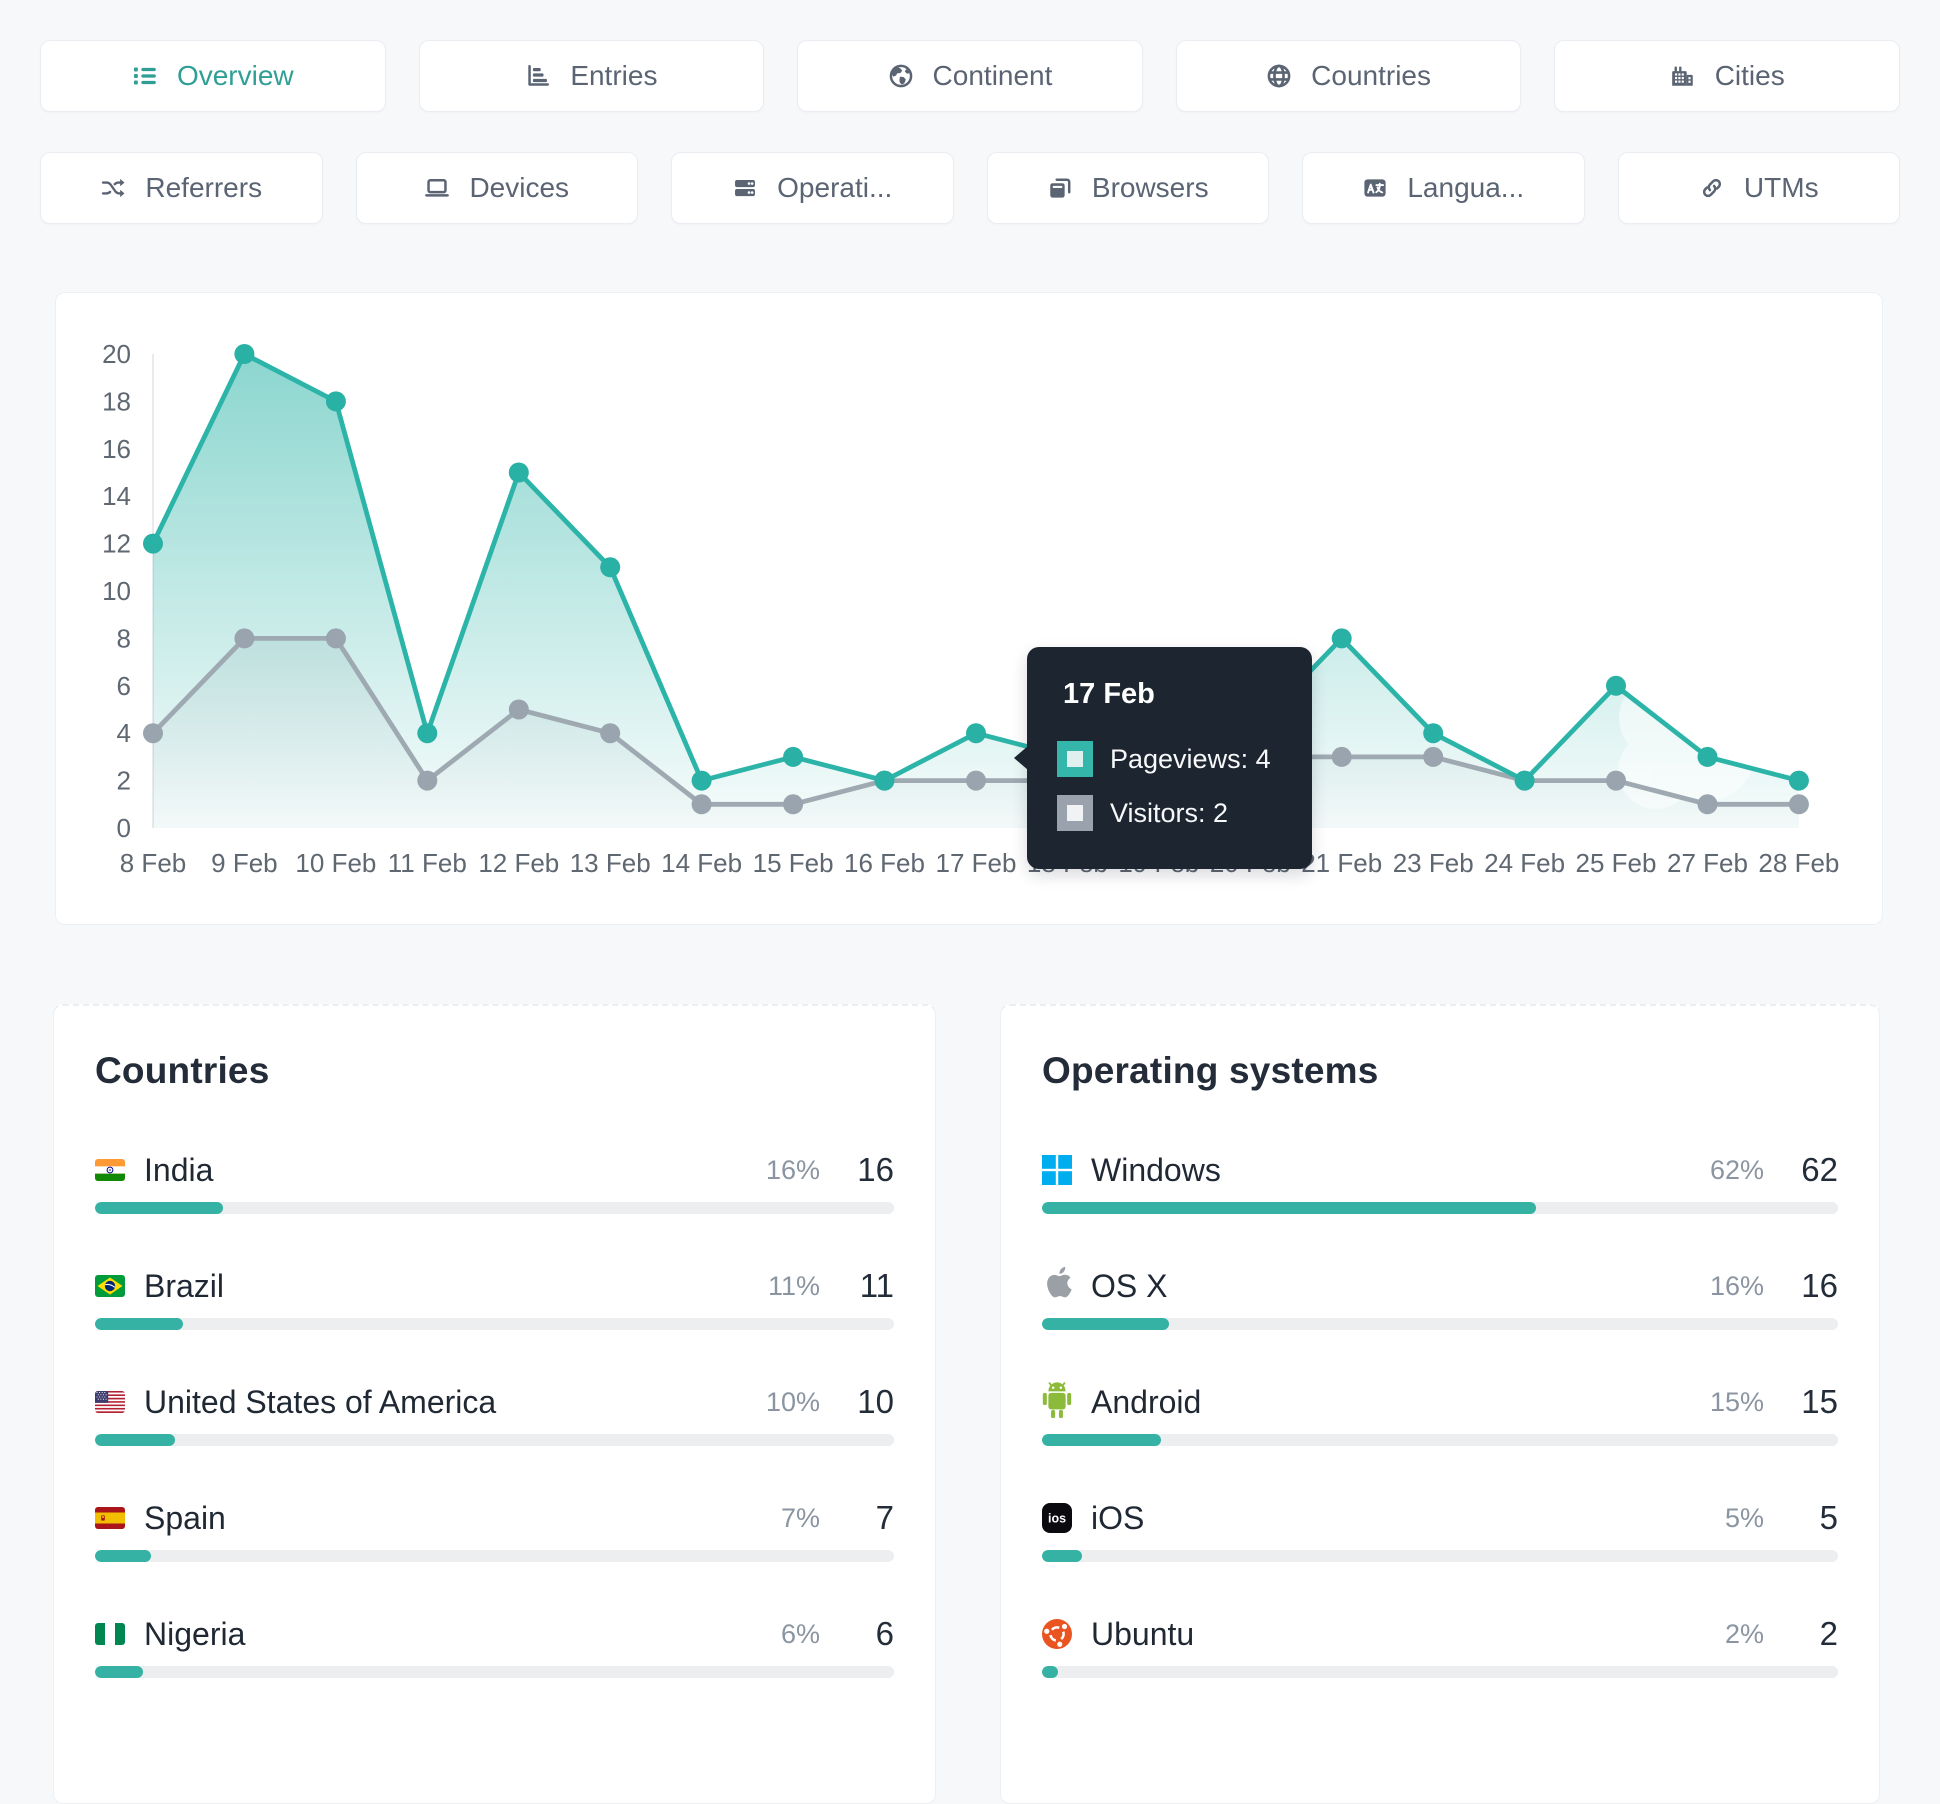  I want to click on svg-text: 10, so click(116, 591).